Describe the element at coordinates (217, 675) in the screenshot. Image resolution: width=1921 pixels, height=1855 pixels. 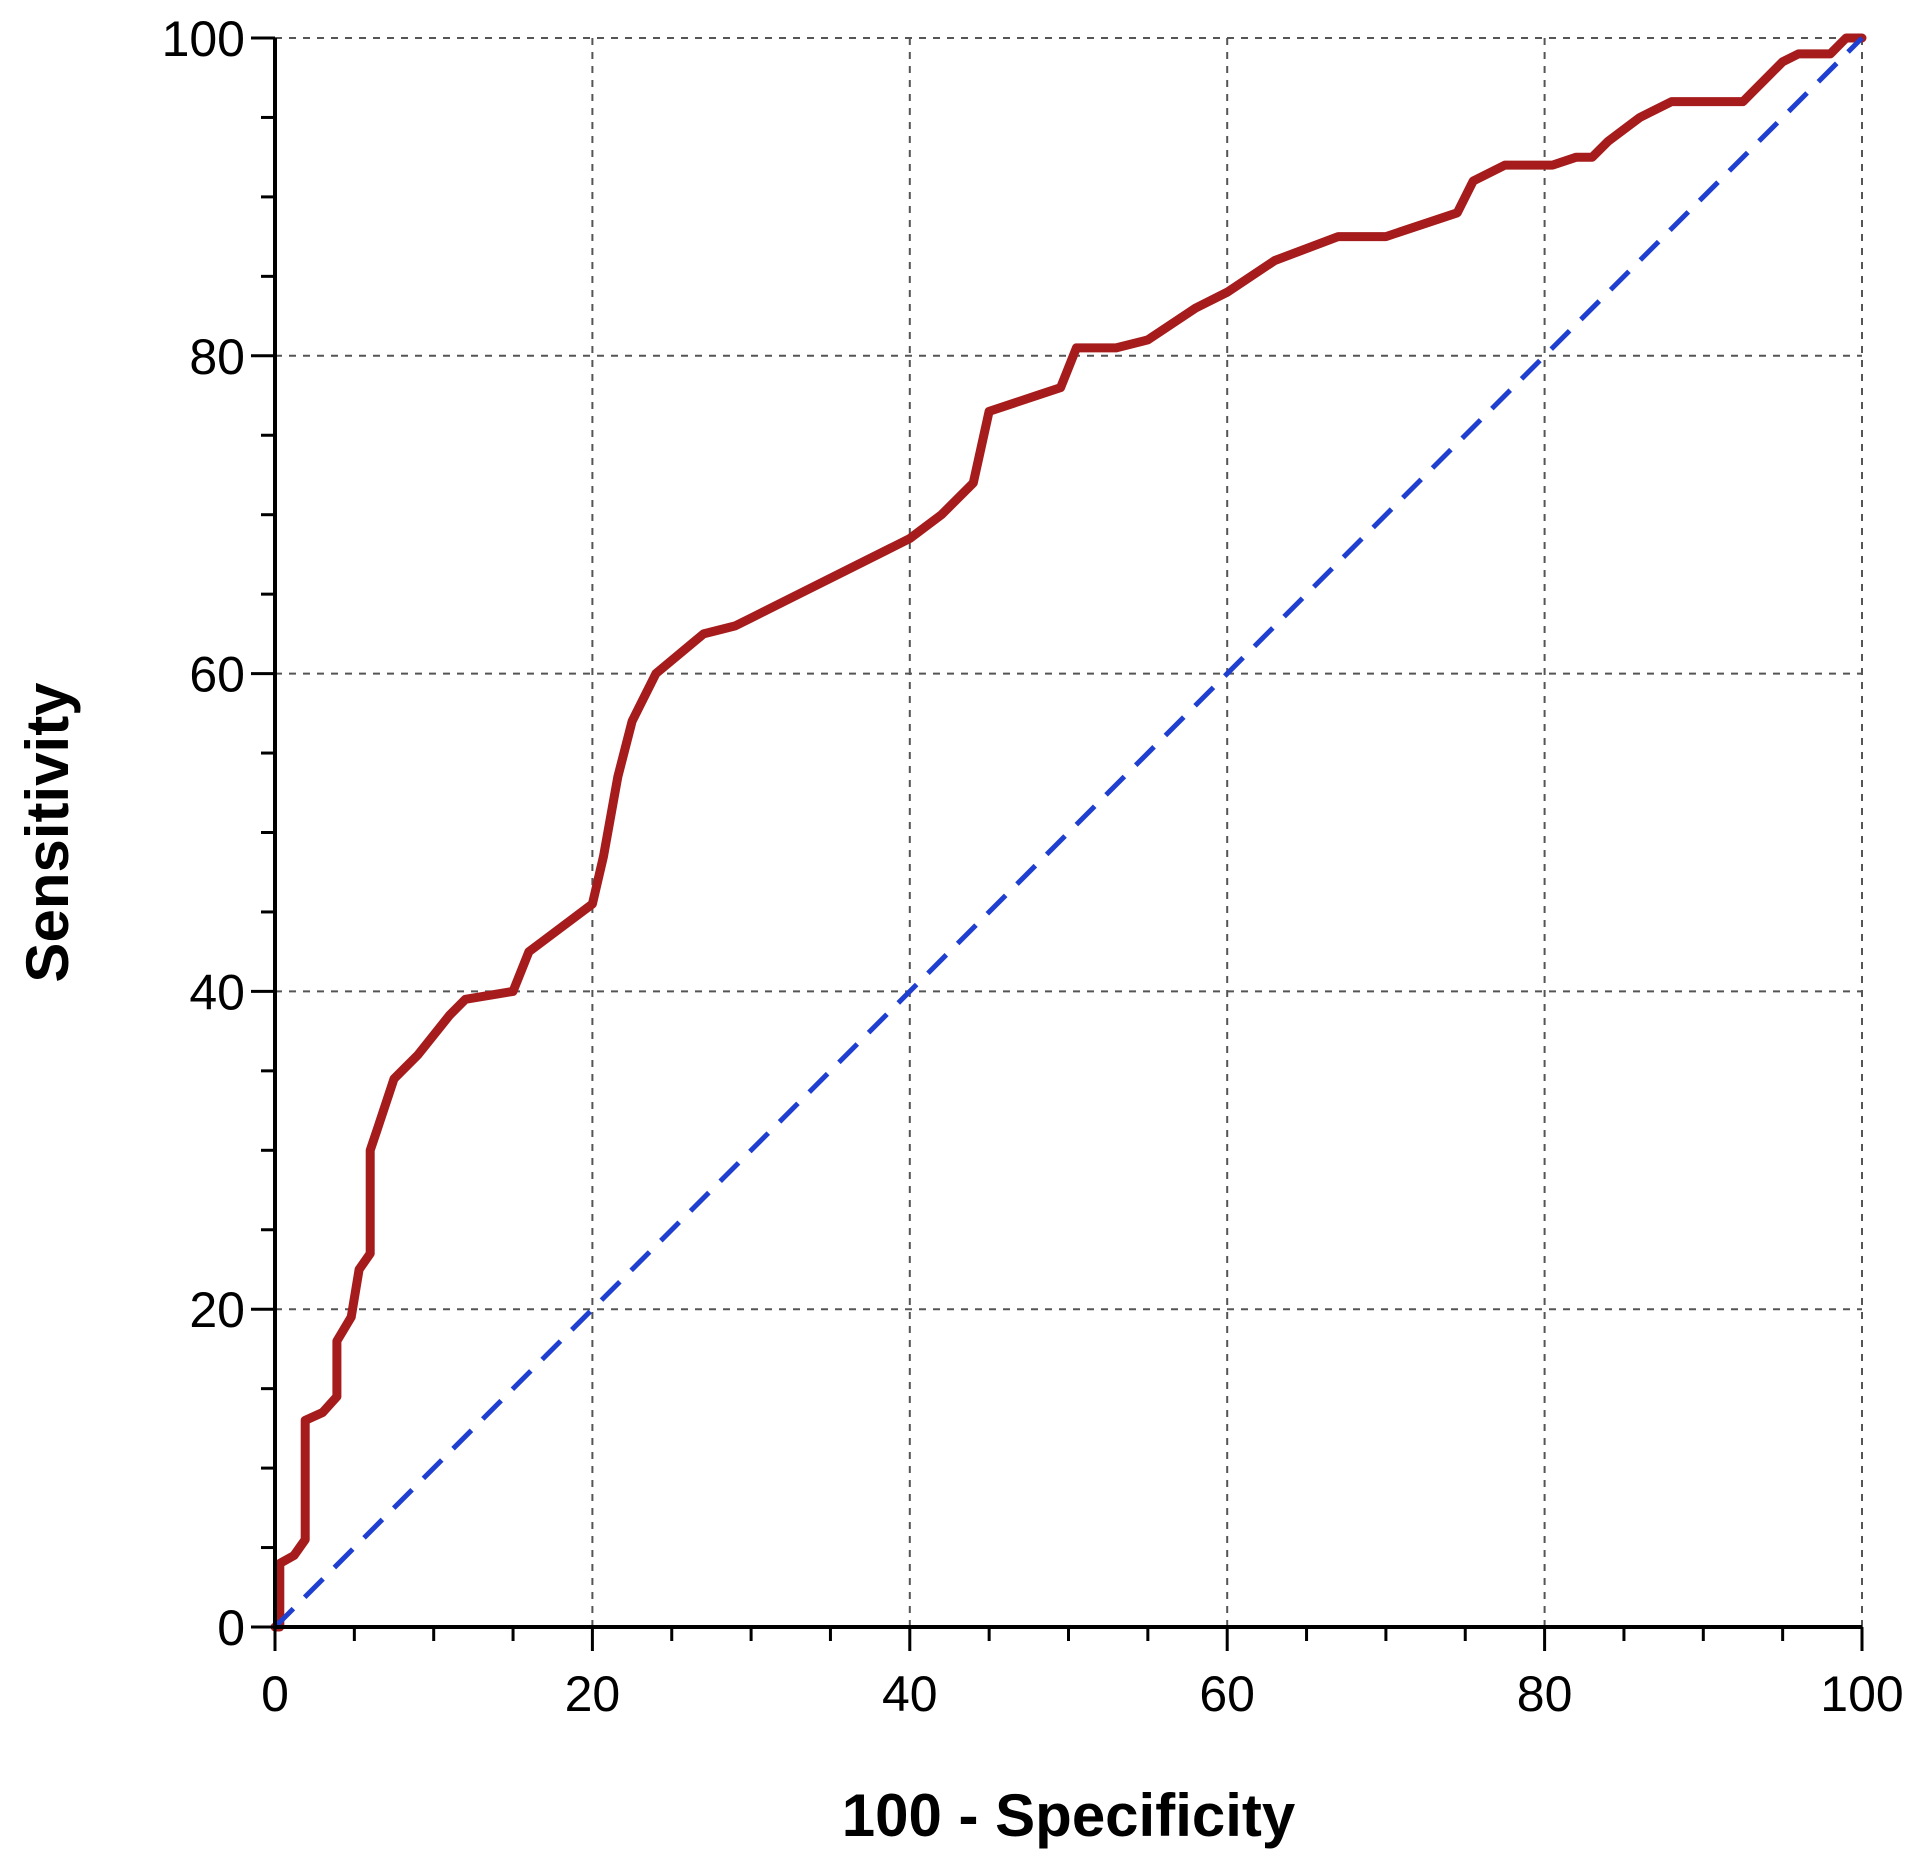
I see `y-tick-label: 60` at that location.